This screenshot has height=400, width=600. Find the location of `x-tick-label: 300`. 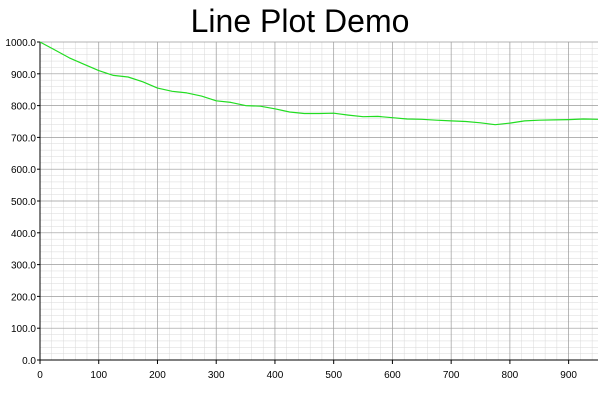

x-tick-label: 300 is located at coordinates (216, 375).